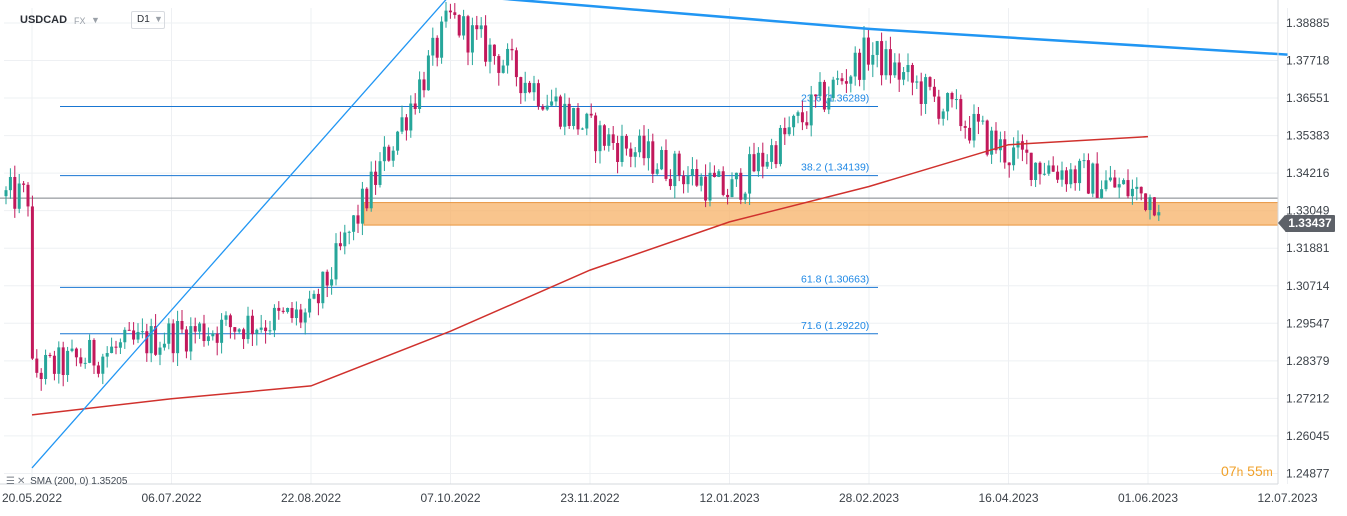 This screenshot has width=1347, height=516. What do you see at coordinates (1308, 98) in the screenshot?
I see `y-tick-label: 1.36551` at bounding box center [1308, 98].